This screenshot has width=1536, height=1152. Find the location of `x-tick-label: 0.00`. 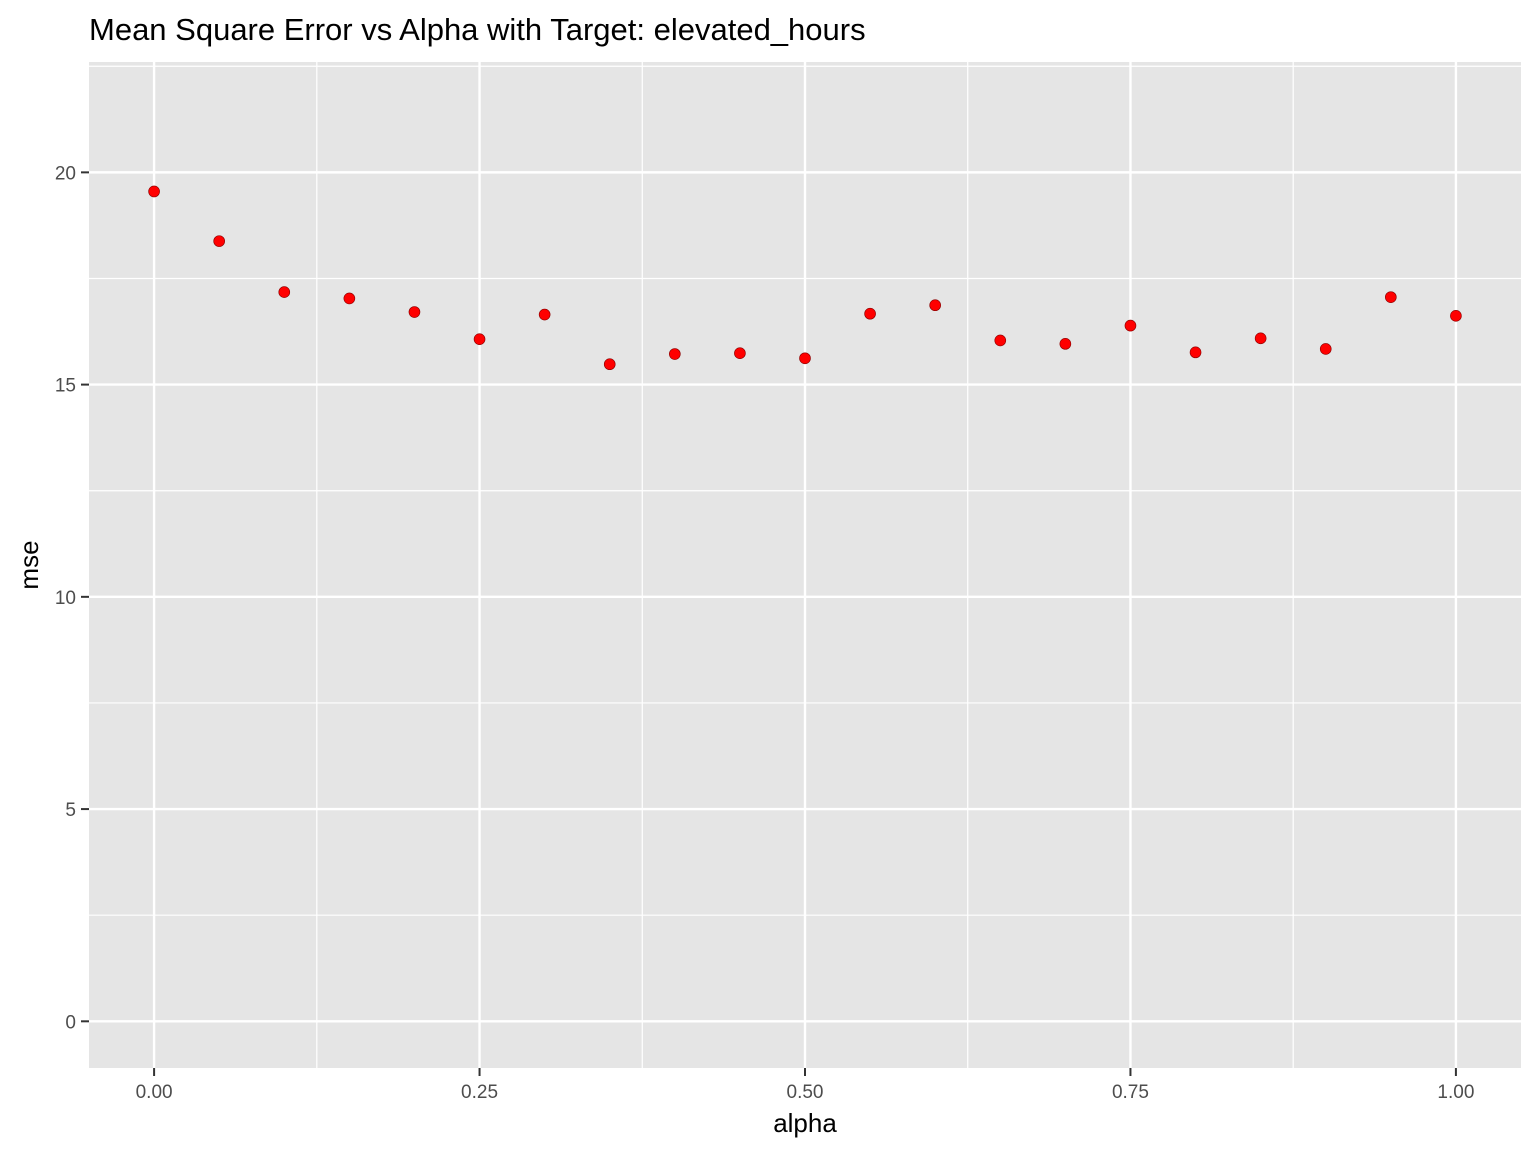

x-tick-label: 0.00 is located at coordinates (154, 1092).